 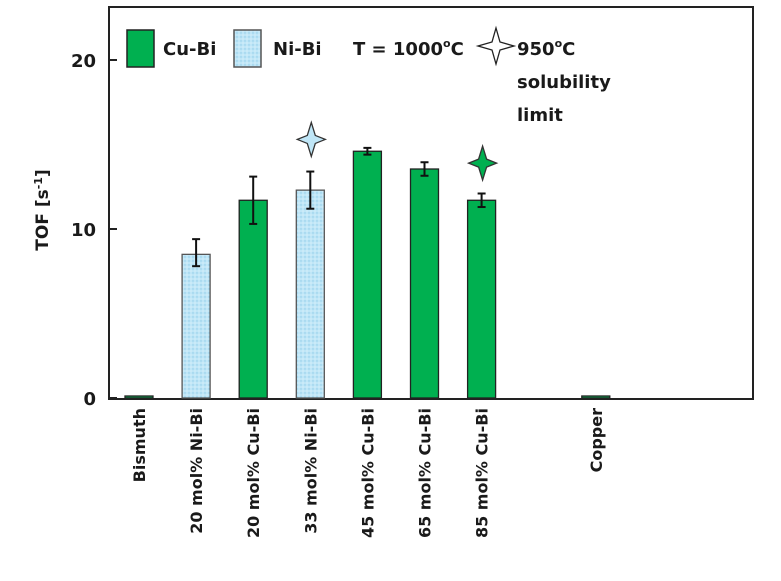 I want to click on legend-temperature: T = 1000oC, so click(x=408, y=48).